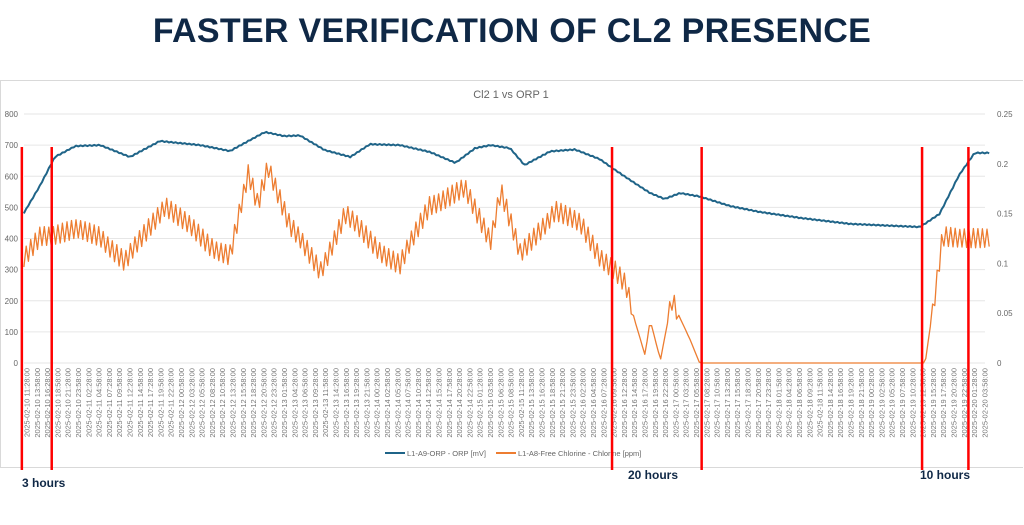 This screenshot has height=525, width=1024. What do you see at coordinates (809, 403) in the screenshot?
I see `x-tick-label: 2025-02-18 09:28:00` at bounding box center [809, 403].